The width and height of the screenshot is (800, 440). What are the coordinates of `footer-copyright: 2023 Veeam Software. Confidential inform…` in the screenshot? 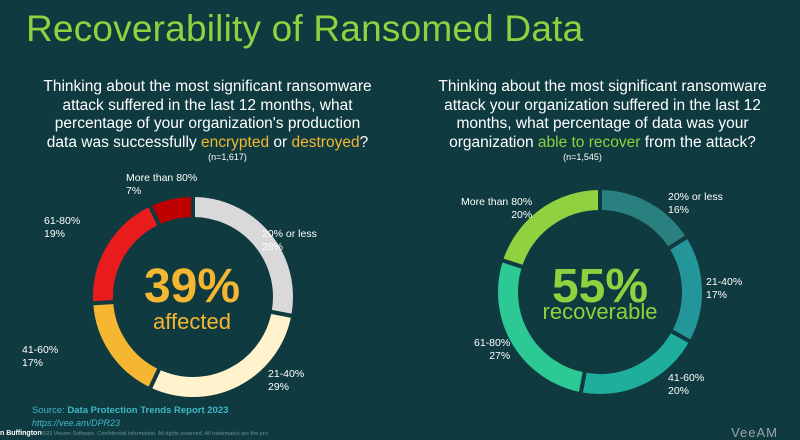 It's located at (154, 434).